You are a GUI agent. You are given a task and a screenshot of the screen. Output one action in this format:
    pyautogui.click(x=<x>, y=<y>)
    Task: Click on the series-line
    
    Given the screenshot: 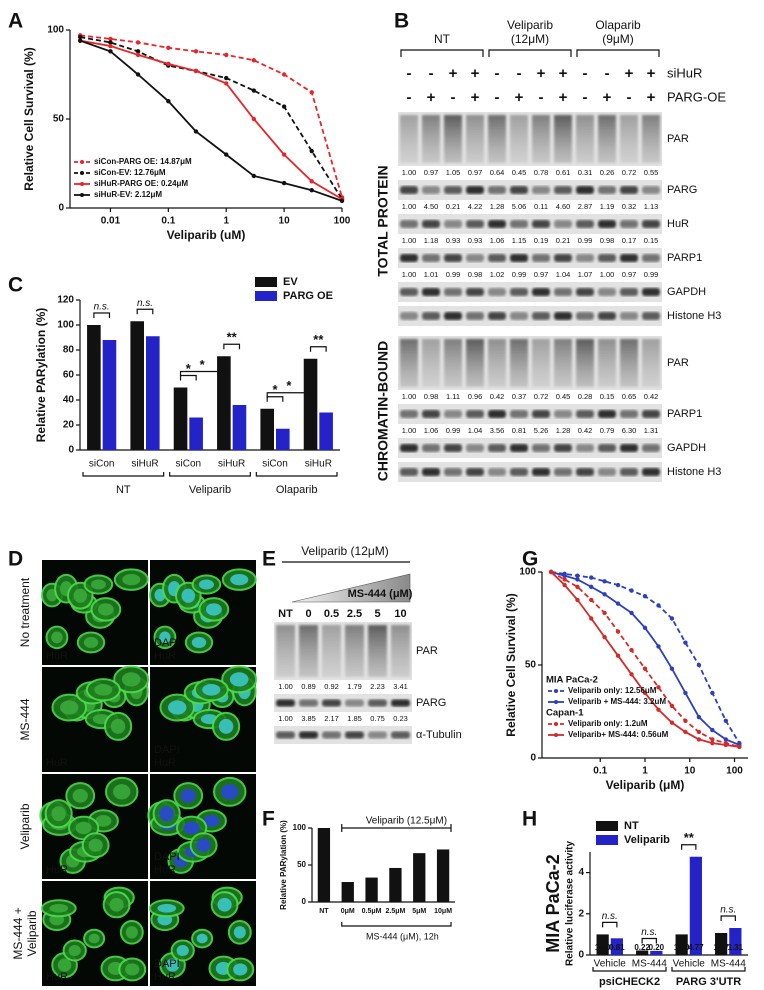 What is the action you would take?
    pyautogui.click(x=211, y=120)
    